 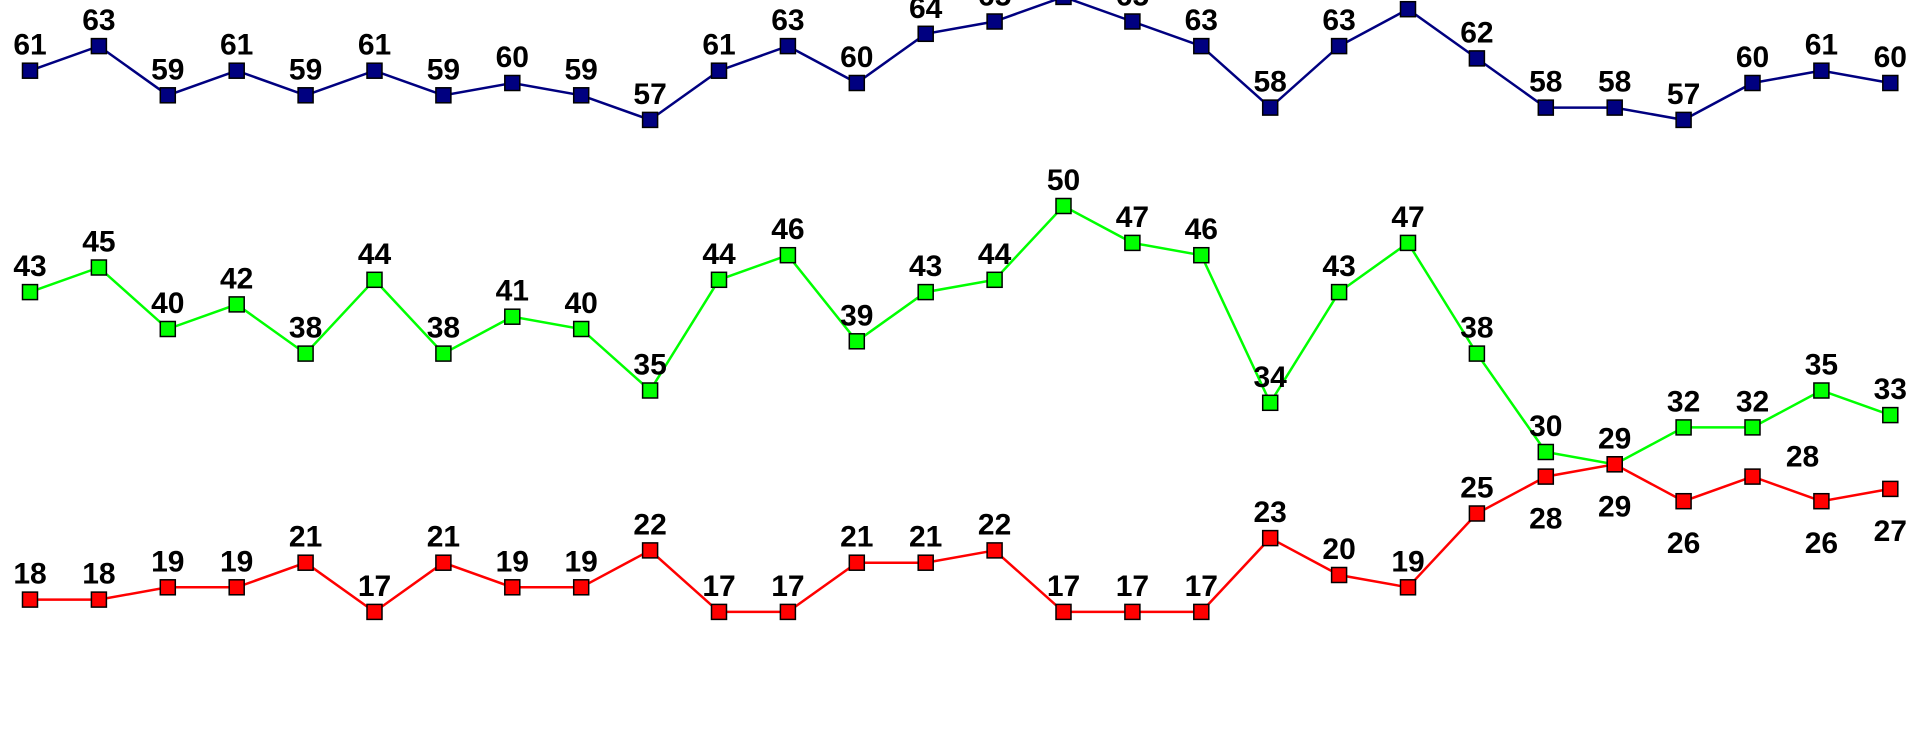 I want to click on series-1-data-label-21: 38, so click(x=1476, y=328).